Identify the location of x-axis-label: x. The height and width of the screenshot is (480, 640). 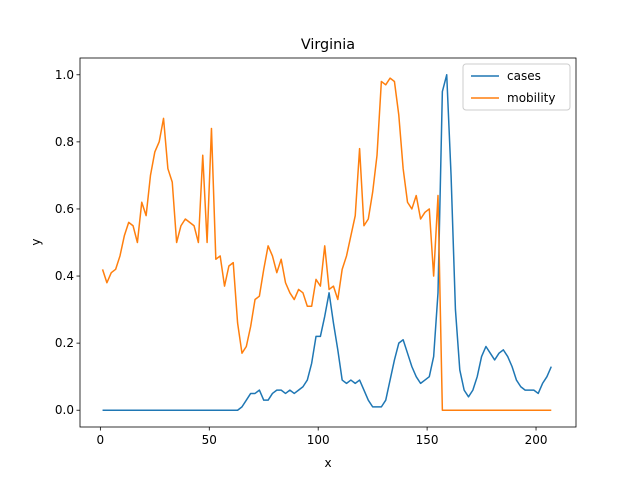
(327, 463).